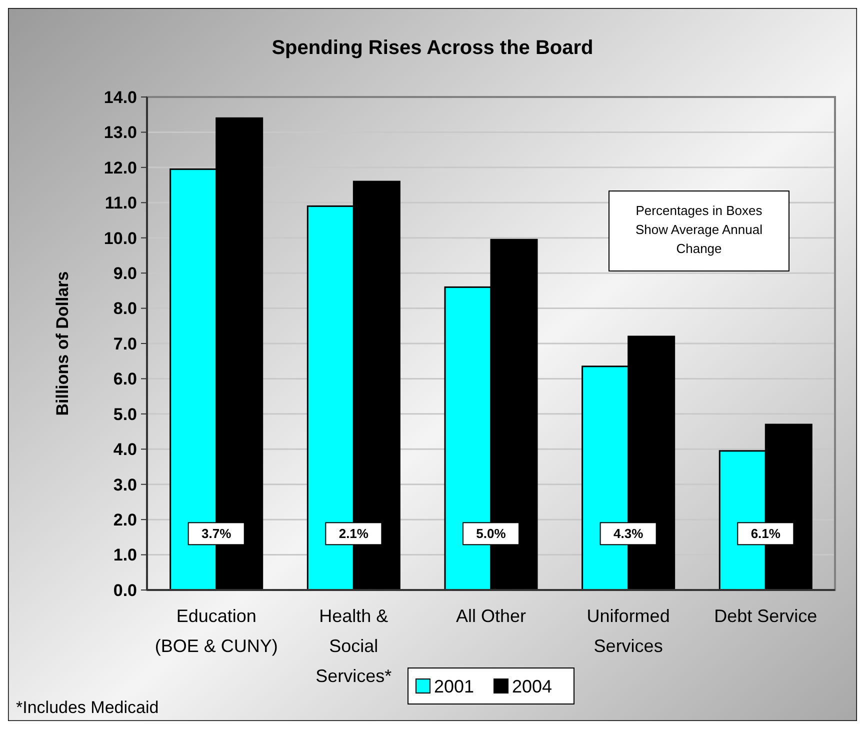 This screenshot has width=865, height=729. What do you see at coordinates (433, 48) in the screenshot?
I see `chart-title: Spending Rises Across the Board` at bounding box center [433, 48].